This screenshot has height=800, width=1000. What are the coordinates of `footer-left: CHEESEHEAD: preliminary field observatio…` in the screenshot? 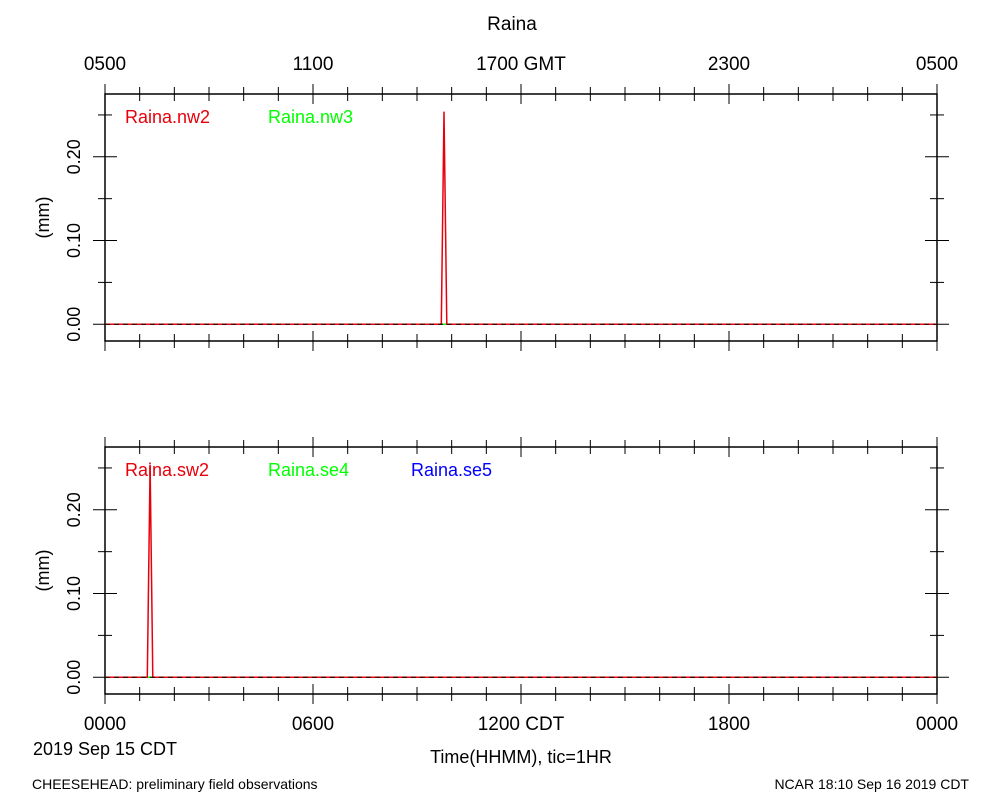 It's located at (175, 784).